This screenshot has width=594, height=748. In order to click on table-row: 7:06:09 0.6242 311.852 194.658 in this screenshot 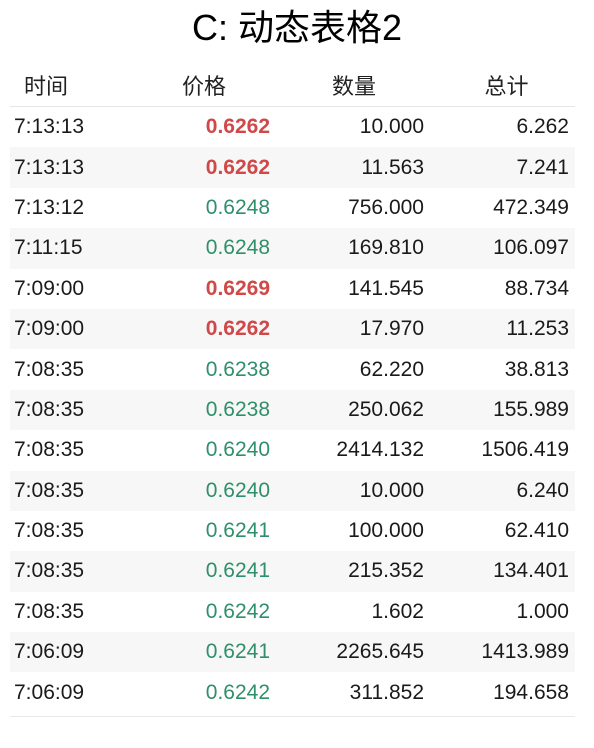, I will do `click(292, 692)`.